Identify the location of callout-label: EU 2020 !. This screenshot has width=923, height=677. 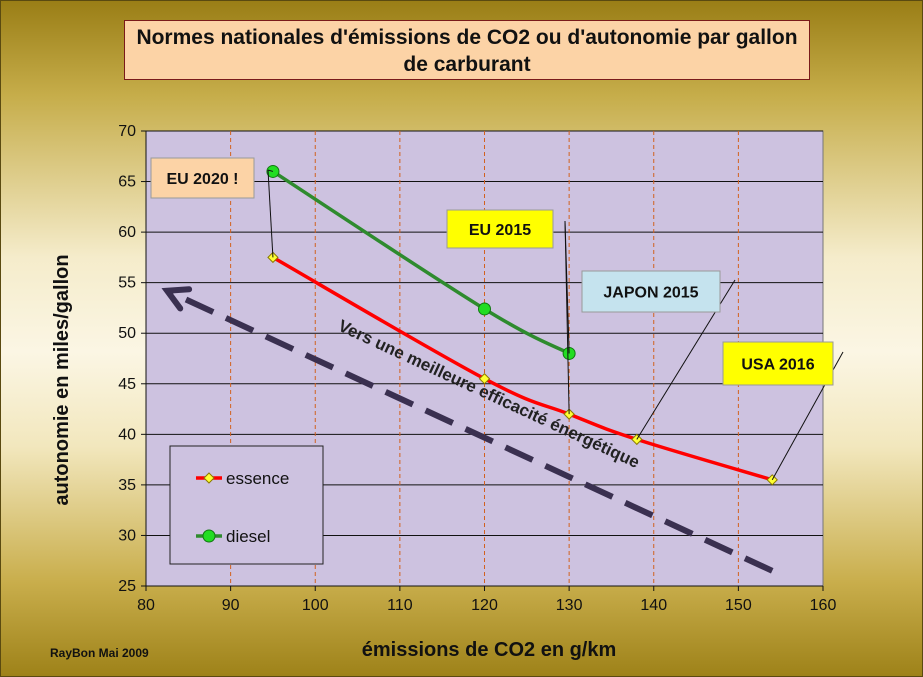
(202, 179).